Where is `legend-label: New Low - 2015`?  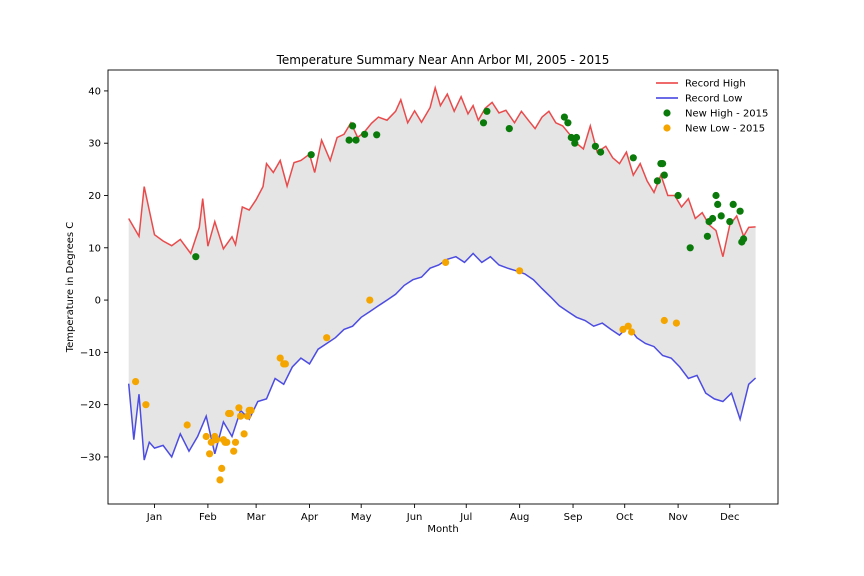 legend-label: New Low - 2015 is located at coordinates (725, 129).